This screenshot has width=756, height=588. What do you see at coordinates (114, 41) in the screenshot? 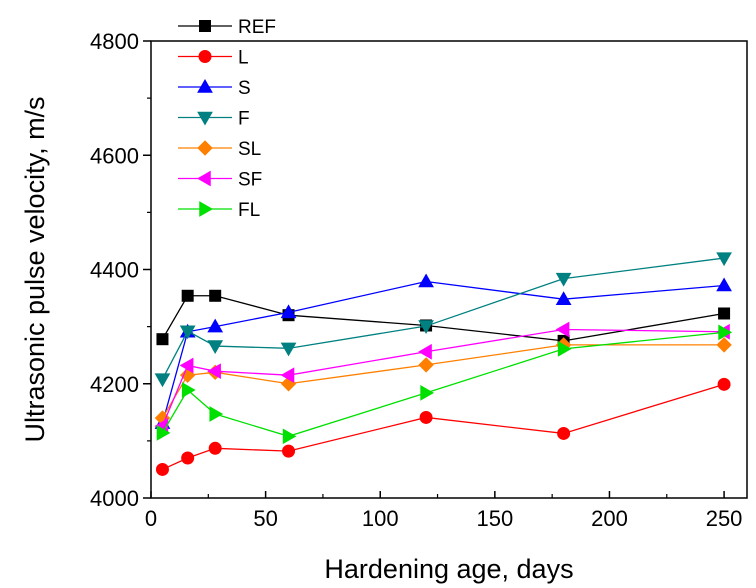
I see `y-tick-label: 4800` at bounding box center [114, 41].